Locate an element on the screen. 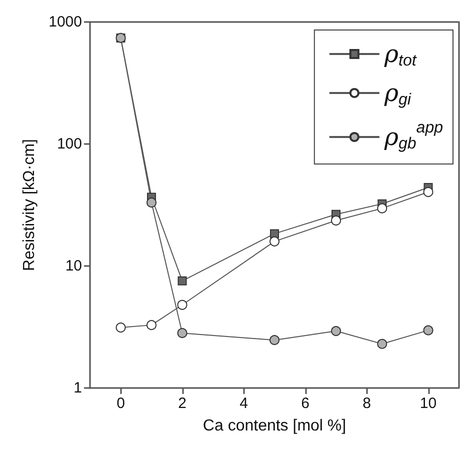  y-tick-label: 100 is located at coordinates (69, 144).